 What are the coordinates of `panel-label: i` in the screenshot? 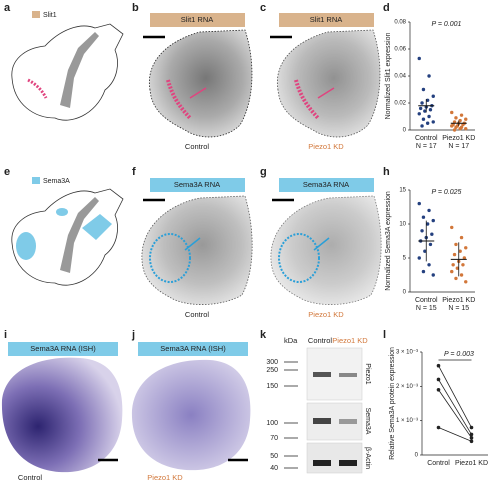 It's located at (5, 335).